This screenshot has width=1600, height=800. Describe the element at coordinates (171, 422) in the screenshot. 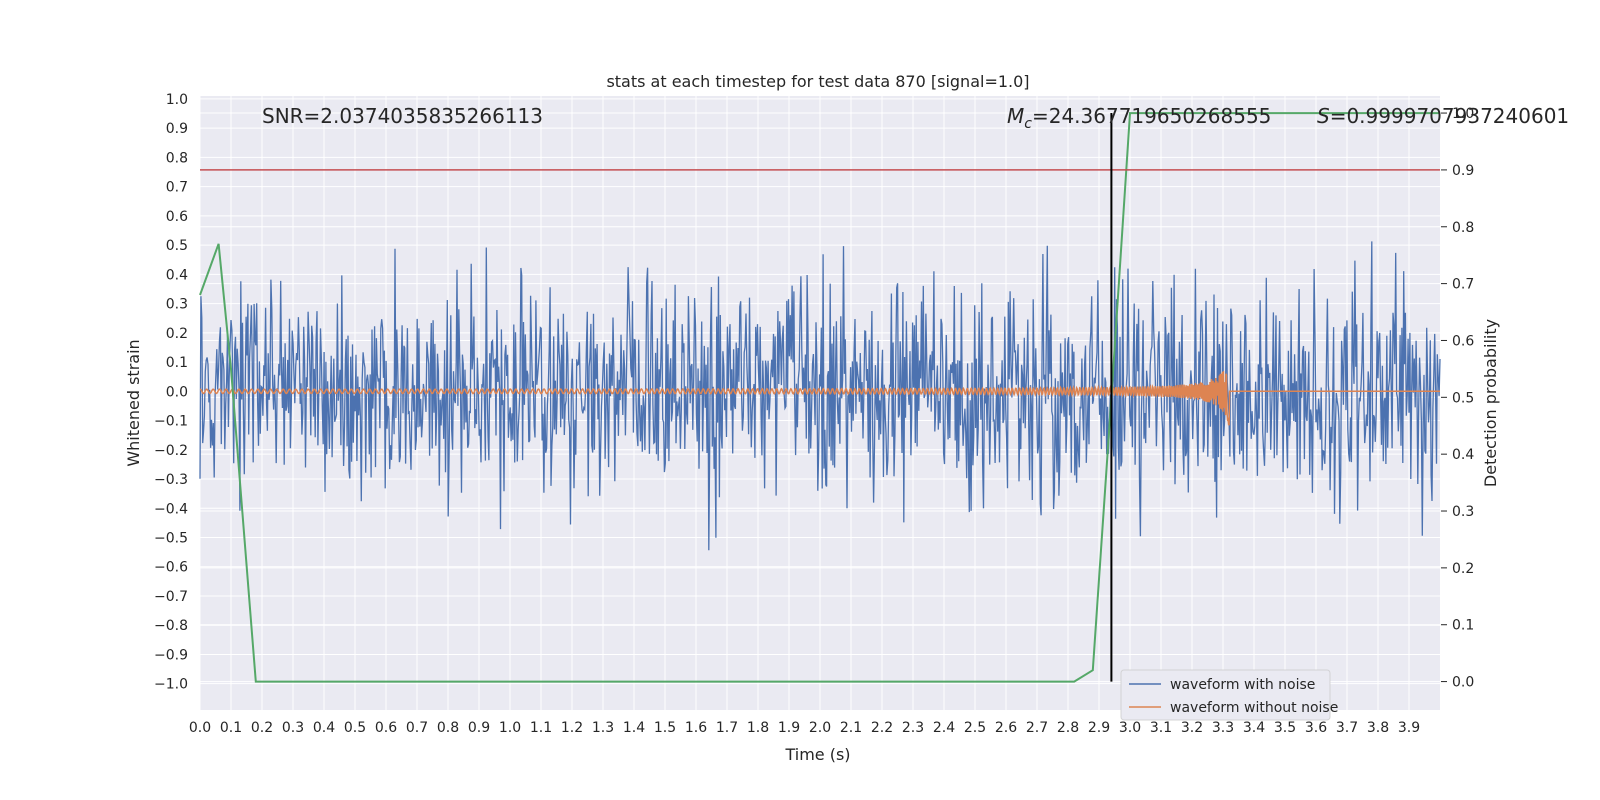

I see `y-tick-label: −0.1` at that location.